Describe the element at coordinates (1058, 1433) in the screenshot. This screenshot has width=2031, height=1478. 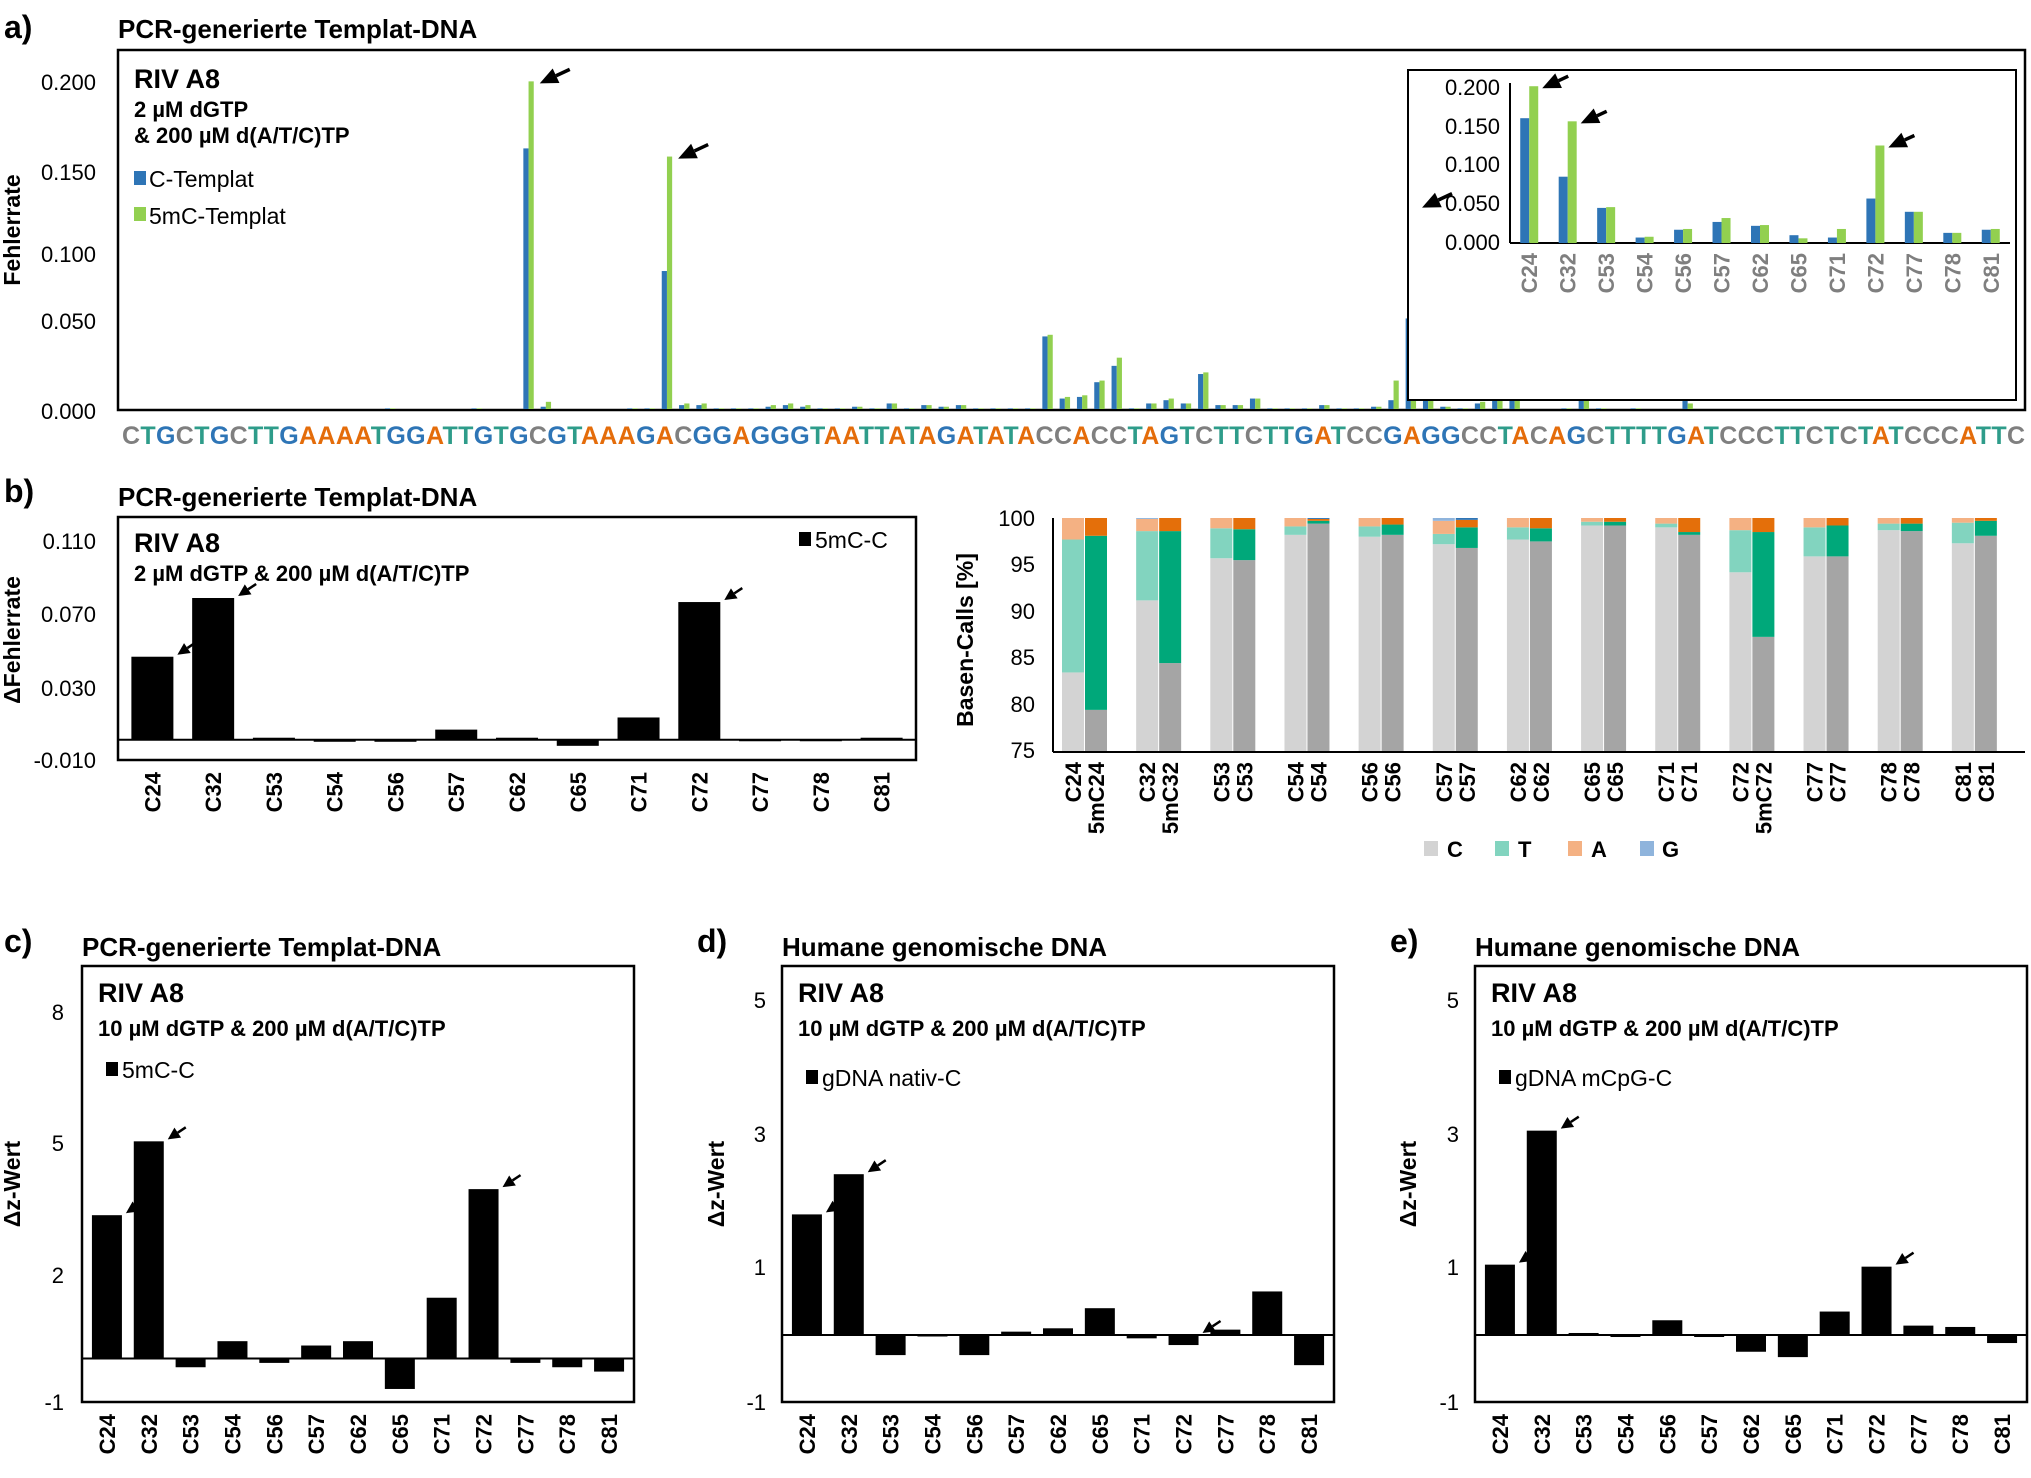
I see `d-xlabels: C24 C32 C53 C54 C56 C57 C62 C65 C71 C72 C77 C78 C81` at that location.